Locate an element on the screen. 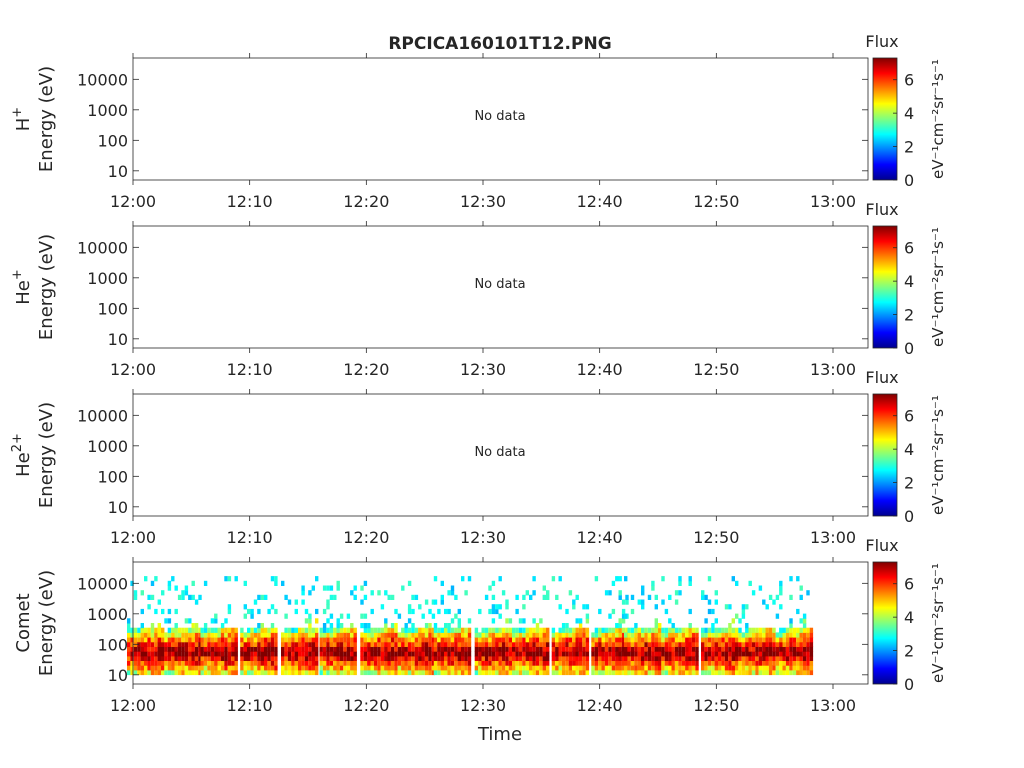 This screenshot has height=768, width=1024. x-tick-label: 13:00 is located at coordinates (833, 537).